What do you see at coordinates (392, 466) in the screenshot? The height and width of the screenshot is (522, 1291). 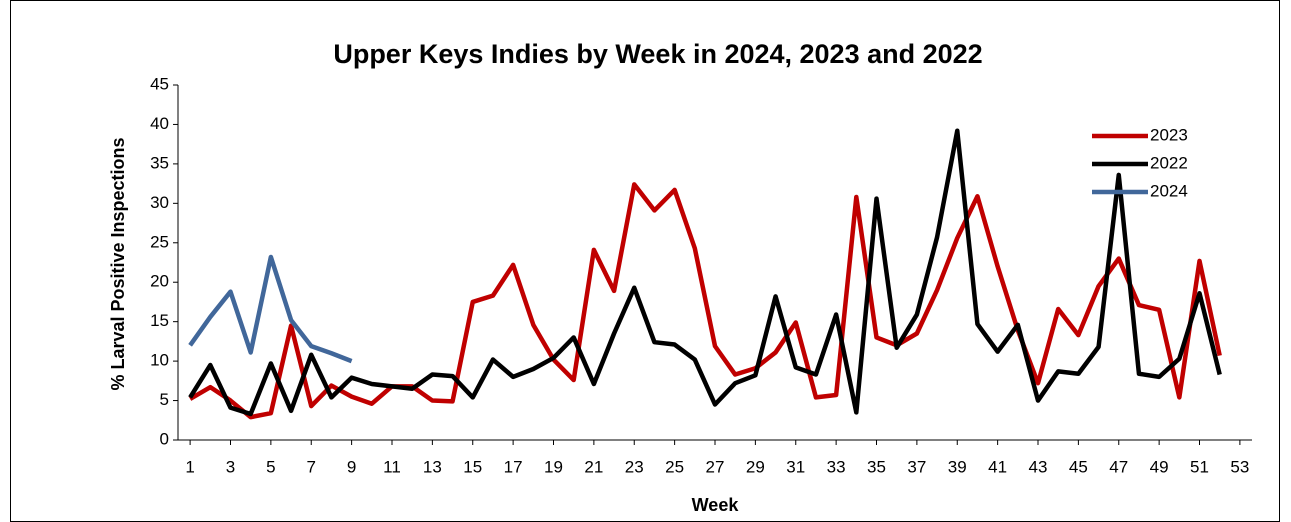 I see `x-tick-label: 11` at bounding box center [392, 466].